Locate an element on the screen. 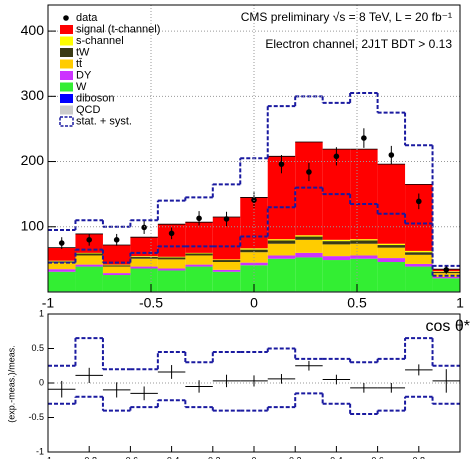 The width and height of the screenshot is (476, 459). x-tick-label: -0.4 is located at coordinates (172, 457).